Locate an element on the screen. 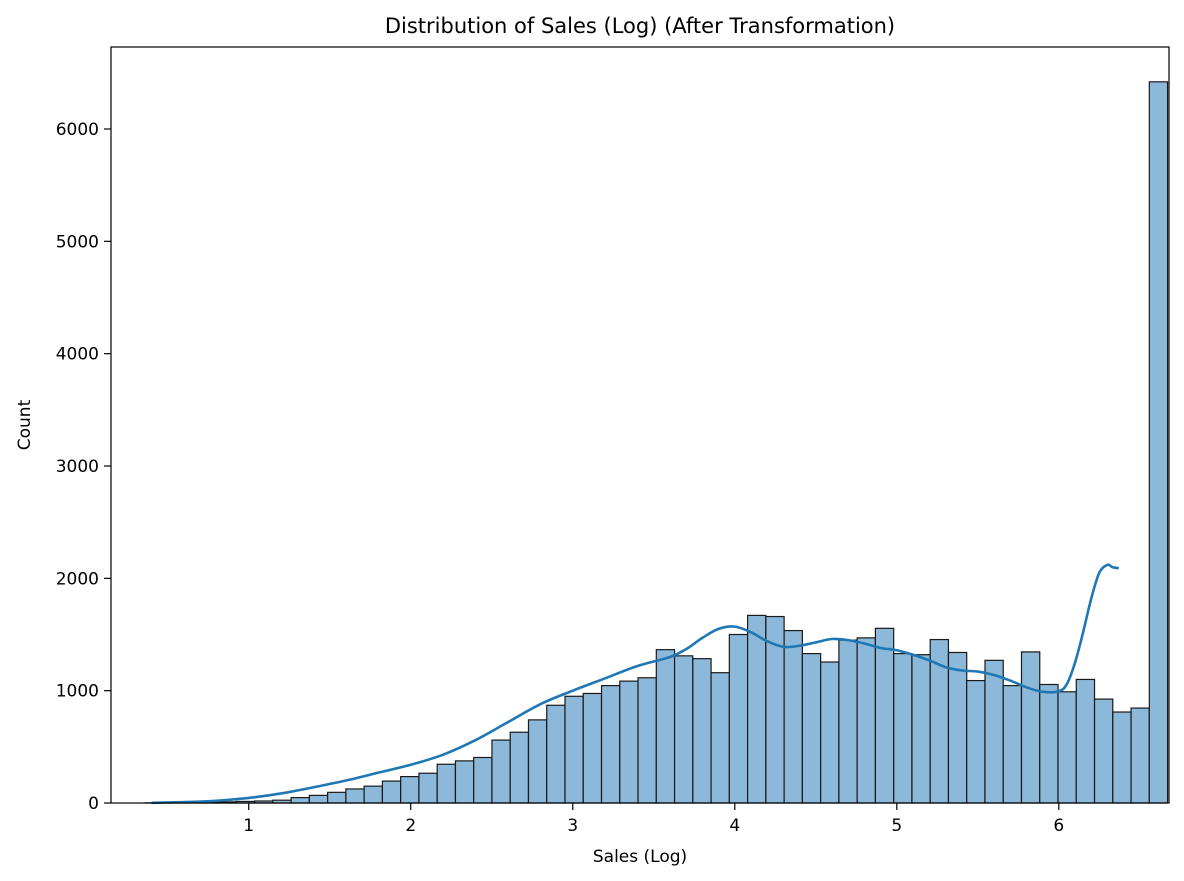  y-tick-label: 3000 is located at coordinates (77, 467).